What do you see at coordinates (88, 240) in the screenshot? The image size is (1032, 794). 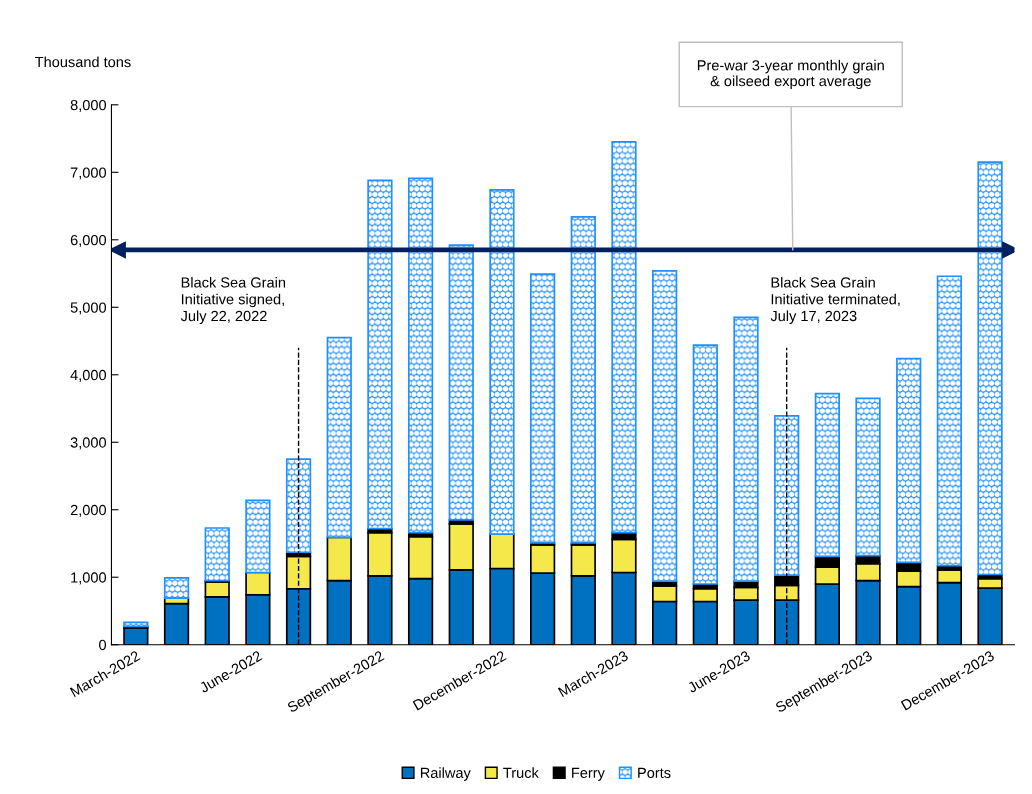 I see `y-tick-label: 6,000` at bounding box center [88, 240].